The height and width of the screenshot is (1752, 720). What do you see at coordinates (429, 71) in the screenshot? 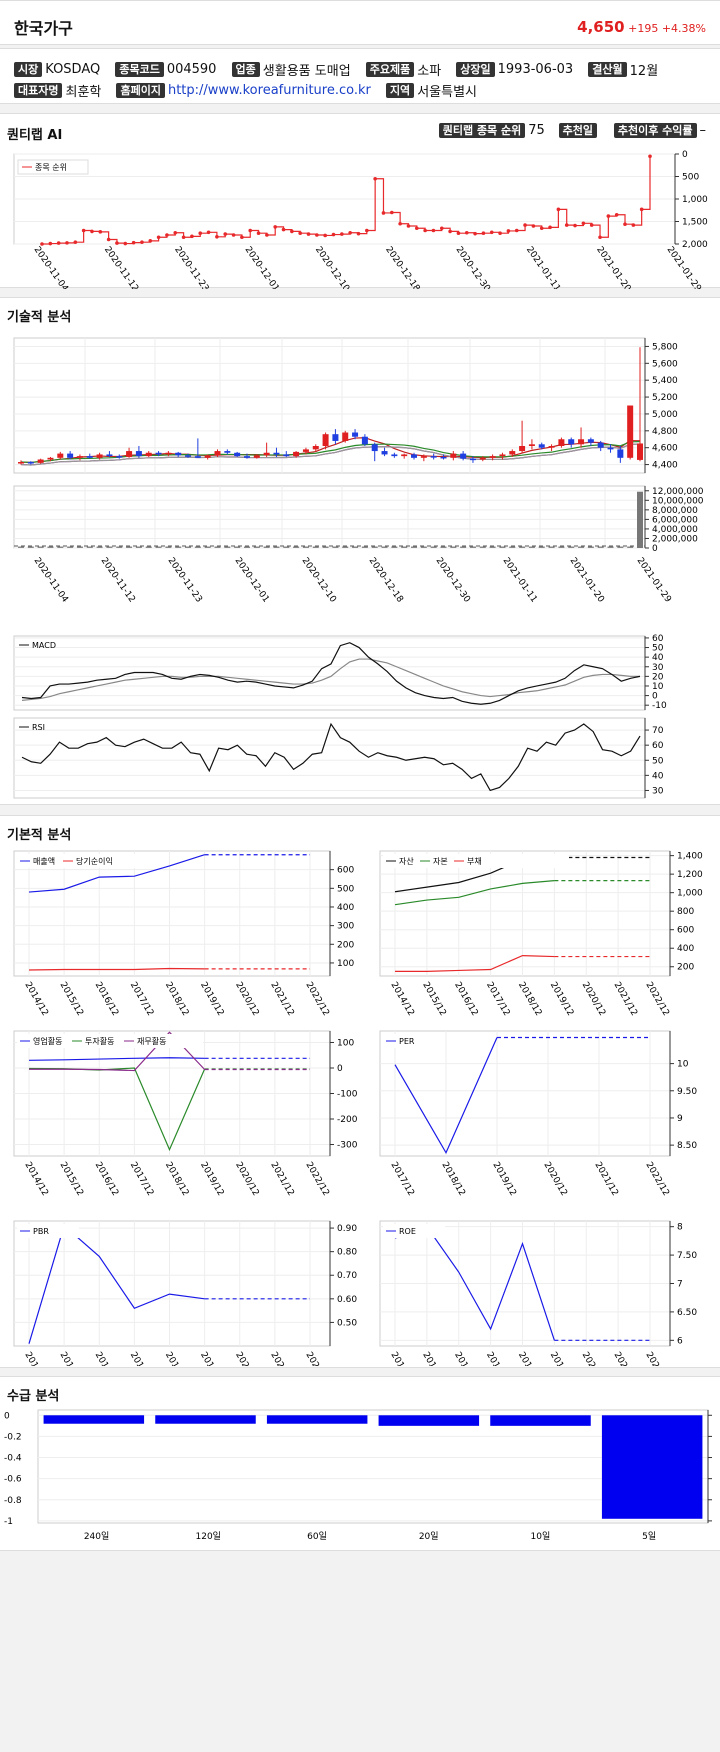
I see `info-value: 소파` at bounding box center [429, 71].